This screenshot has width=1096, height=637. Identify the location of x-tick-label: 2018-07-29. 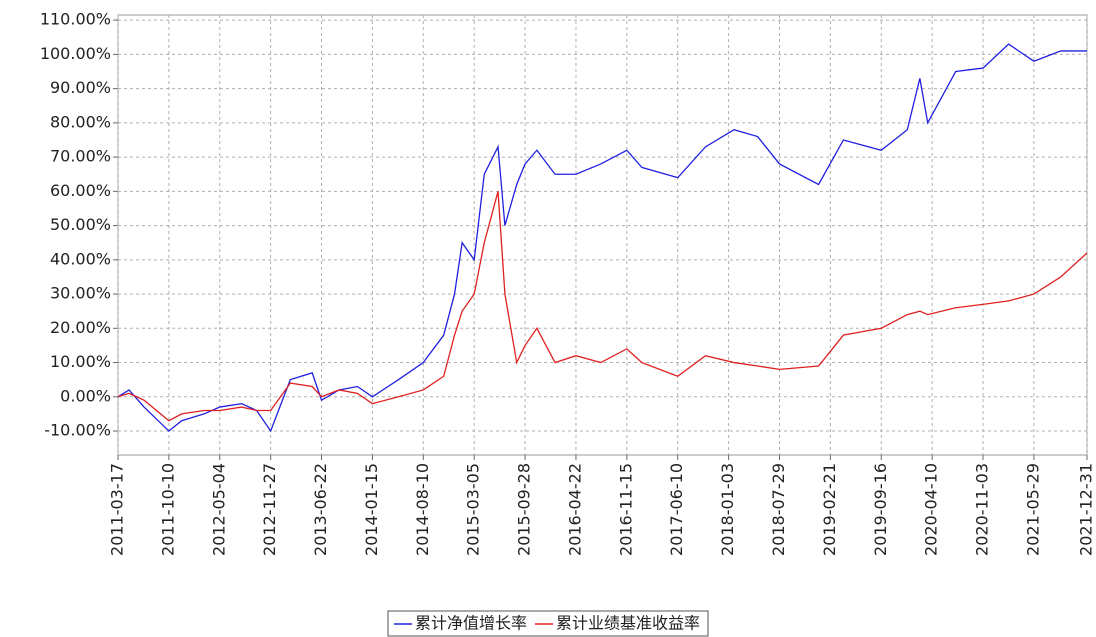
(778, 509).